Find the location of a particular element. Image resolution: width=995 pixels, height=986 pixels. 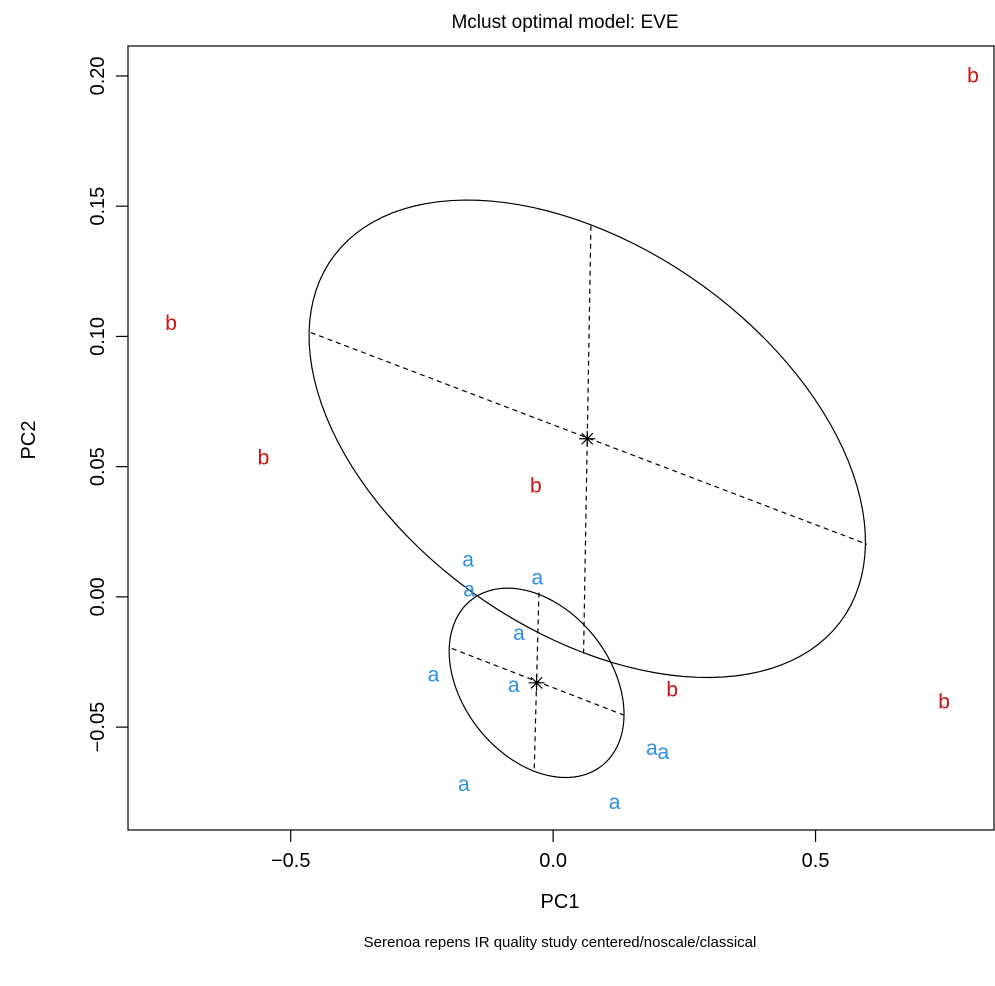

x-tick-label: 0.5 is located at coordinates (816, 861).